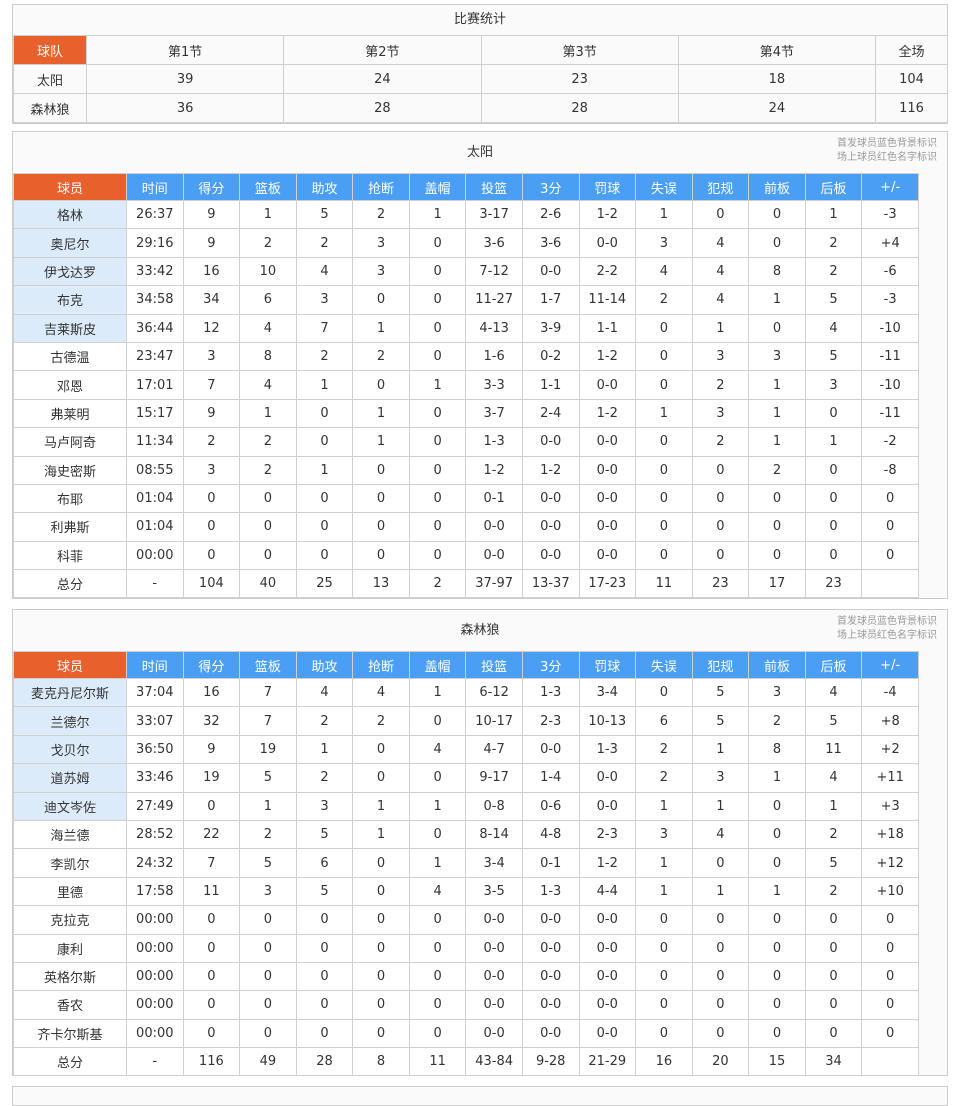 The image size is (960, 1106). What do you see at coordinates (466, 1033) in the screenshot?
I see `player-row: 齐卡尔斯基 00:00 0 0 0 0 0 0-0 0-0 0-0 0 0 0 0 0` at bounding box center [466, 1033].